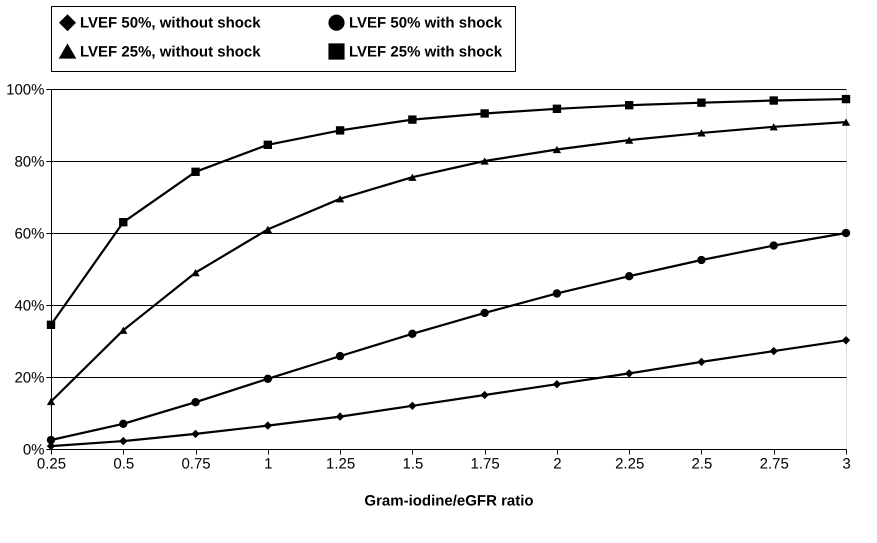 The width and height of the screenshot is (877, 543). I want to click on x-tick-label: 2, so click(557, 464).